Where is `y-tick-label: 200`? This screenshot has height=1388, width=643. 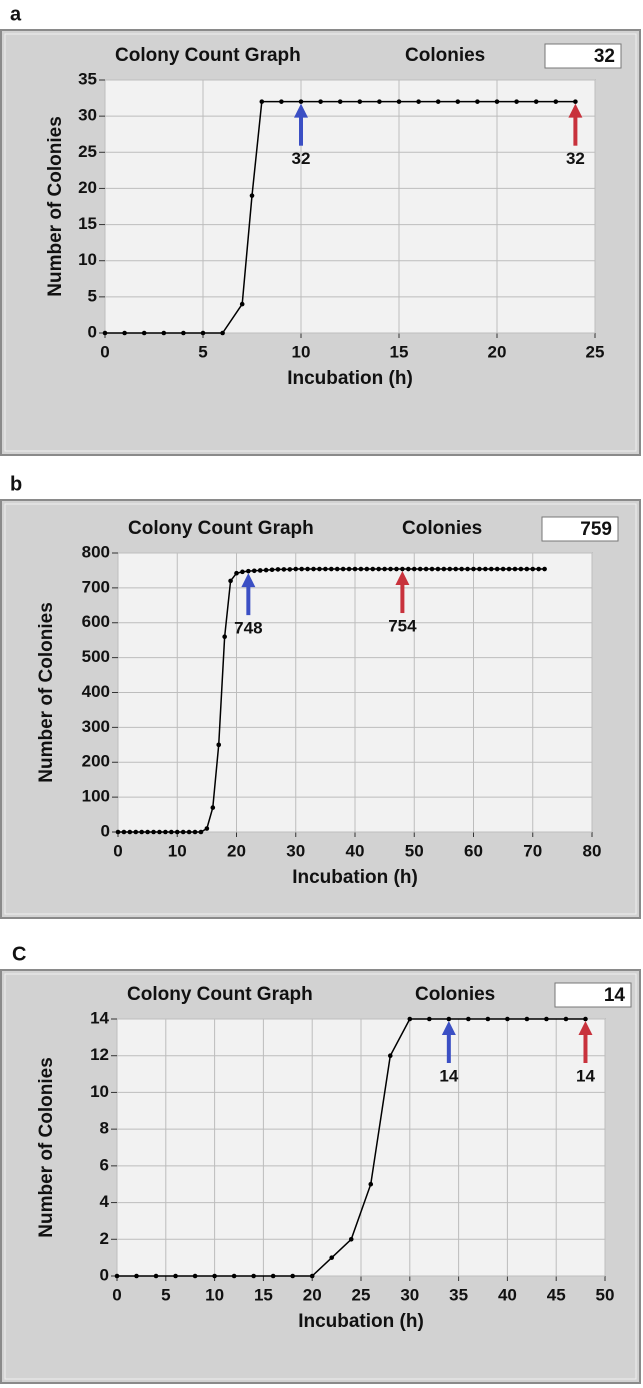
y-tick-label: 200 is located at coordinates (96, 761).